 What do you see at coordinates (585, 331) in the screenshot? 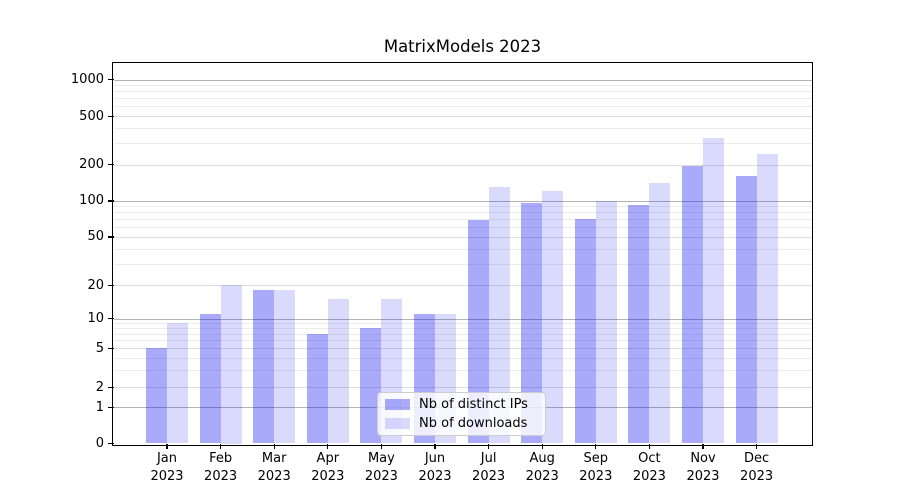
I see `bar-distinct-ips-sep` at bounding box center [585, 331].